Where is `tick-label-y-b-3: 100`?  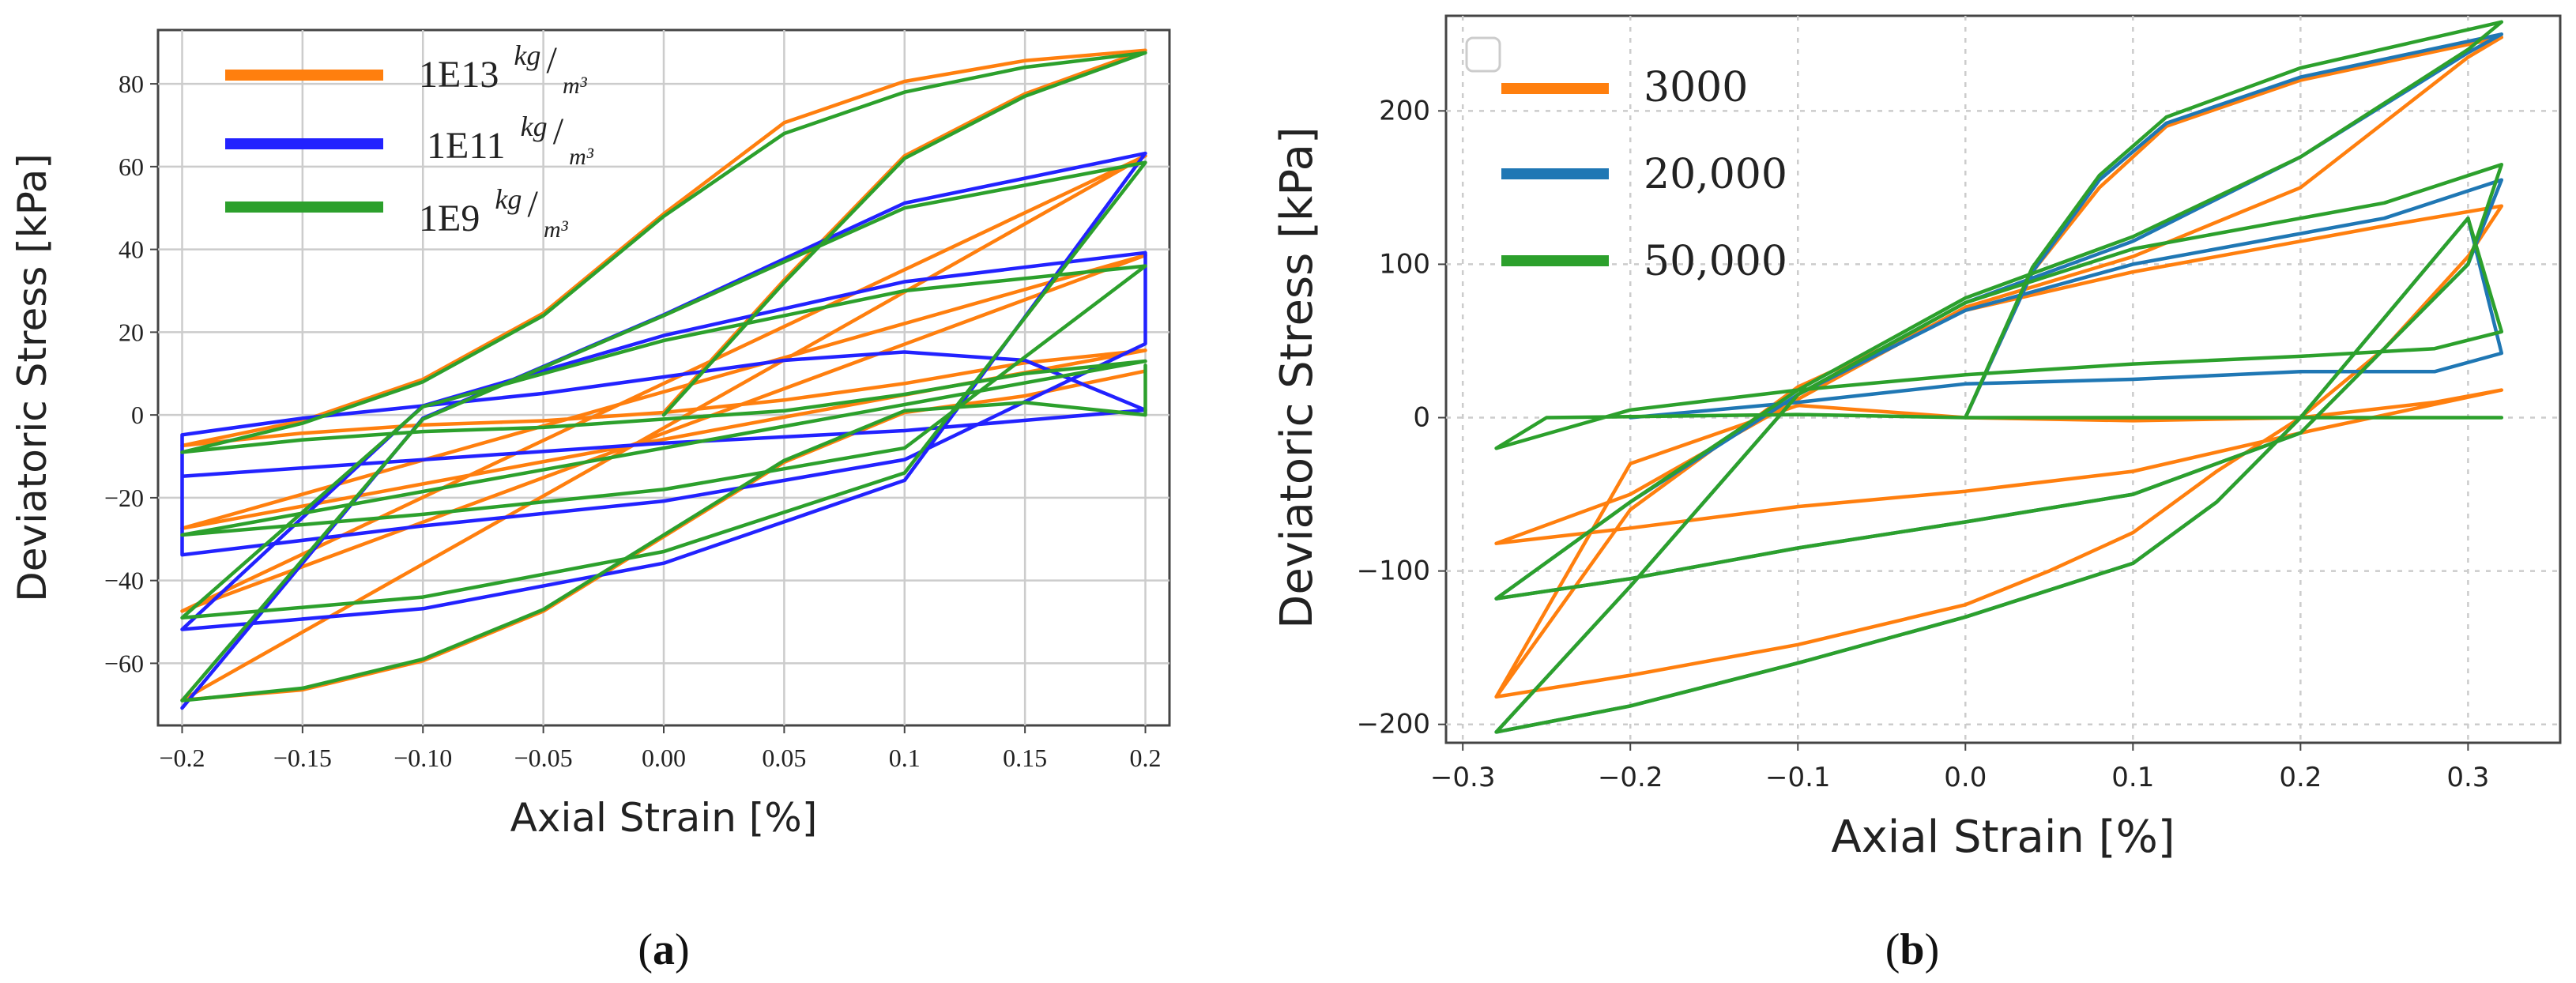
tick-label-y-b-3: 100 is located at coordinates (1404, 264).